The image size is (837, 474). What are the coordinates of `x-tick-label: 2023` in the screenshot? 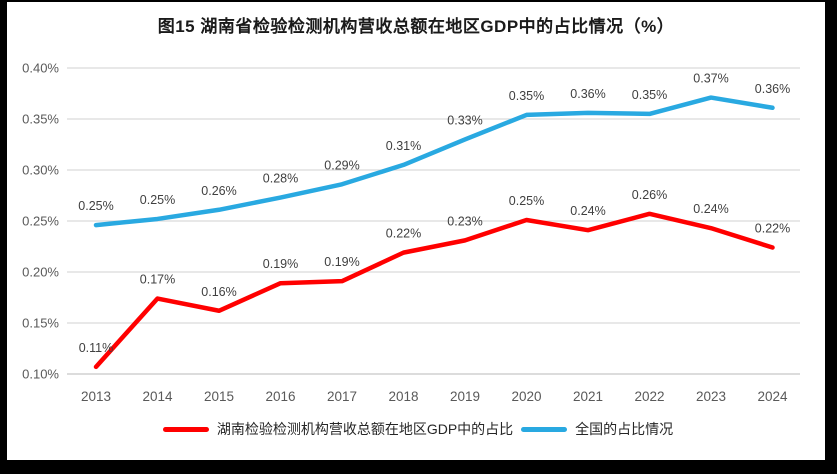 It's located at (711, 396).